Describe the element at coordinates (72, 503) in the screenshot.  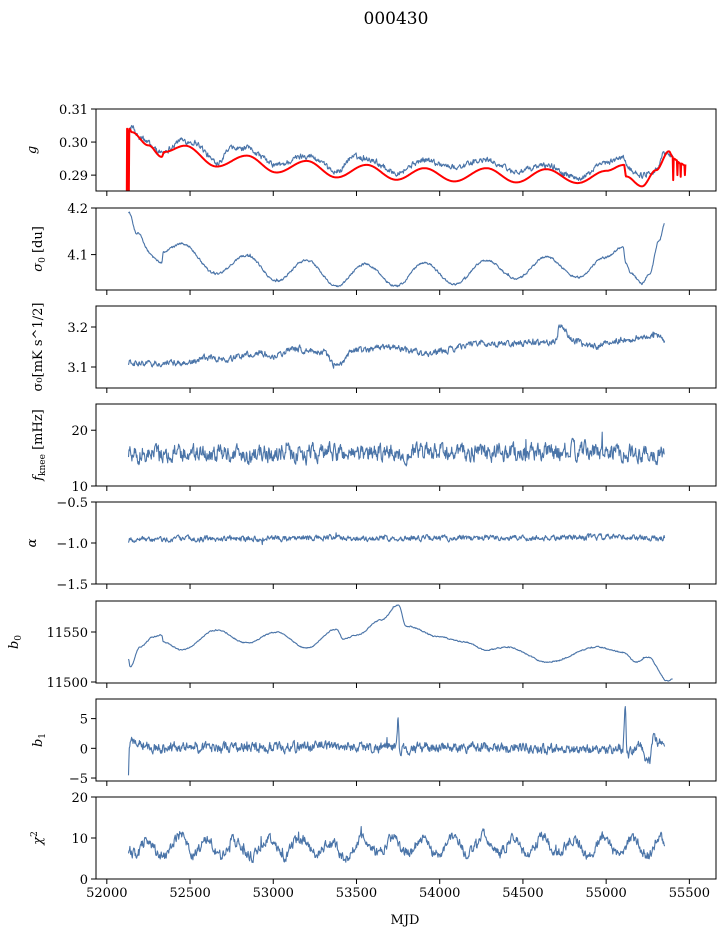
I see `y-tick-label: −0.5` at that location.